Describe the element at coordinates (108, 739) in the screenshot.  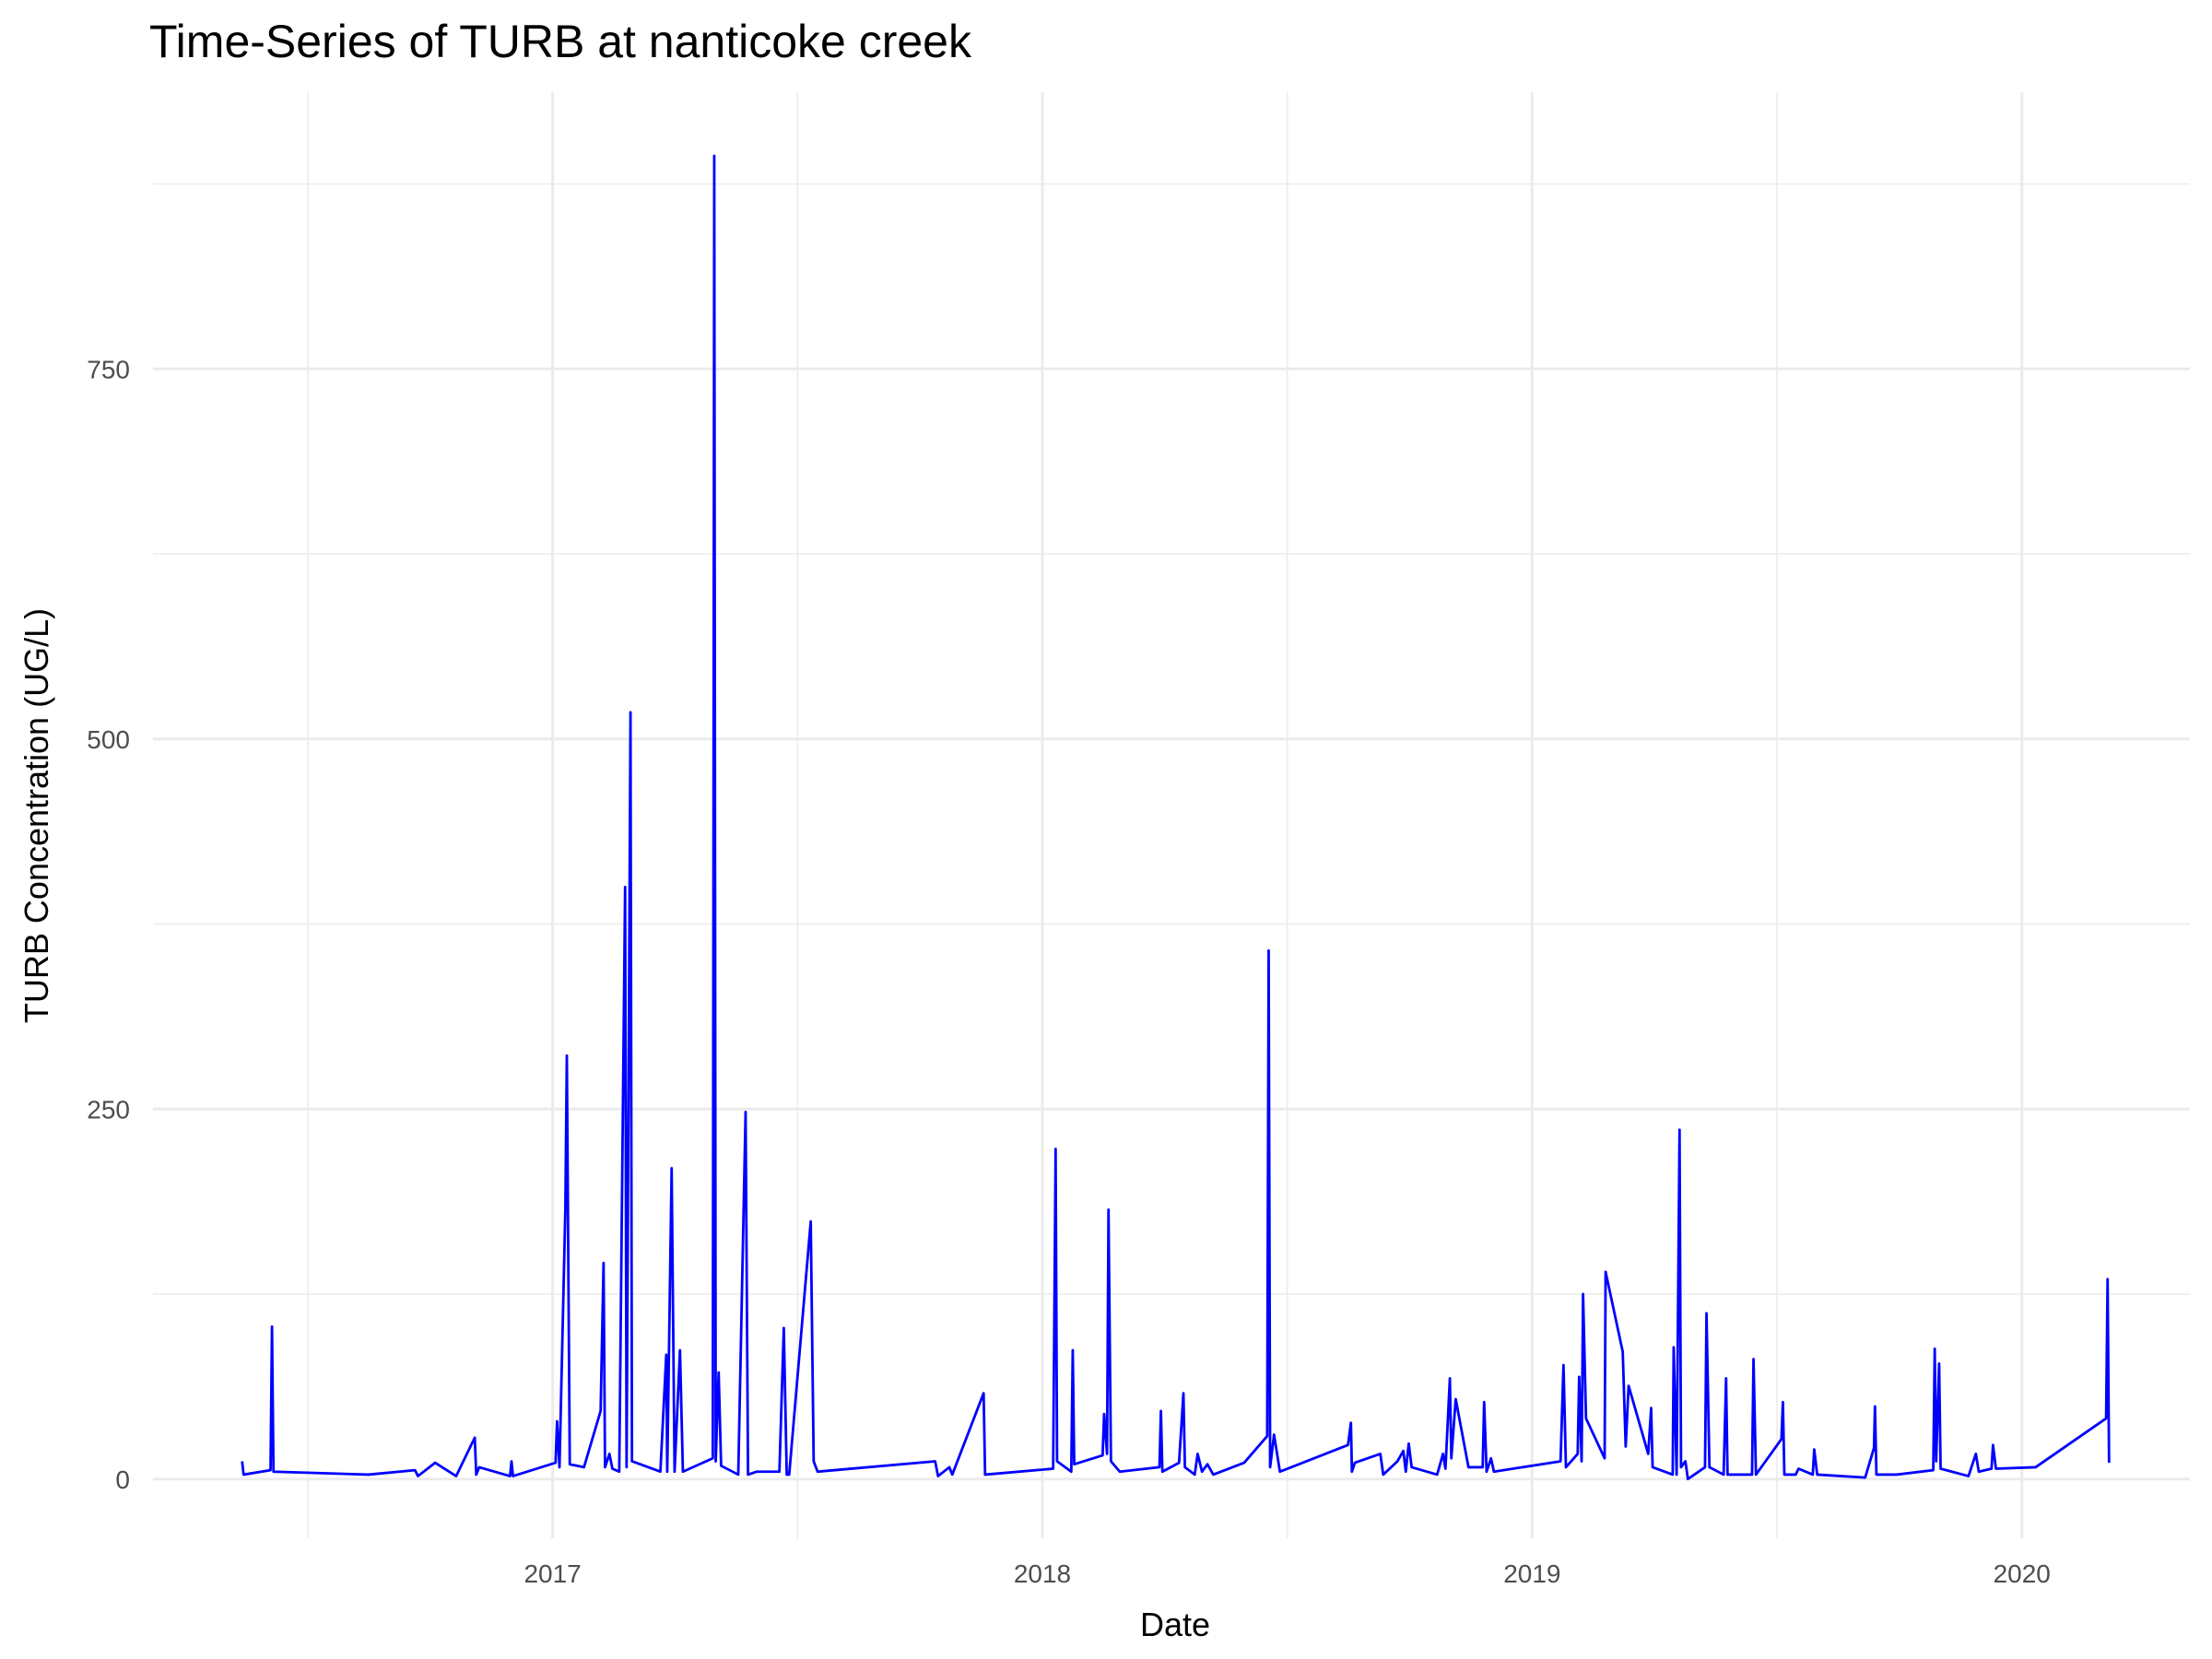
I see `y-tick-label: 500` at that location.